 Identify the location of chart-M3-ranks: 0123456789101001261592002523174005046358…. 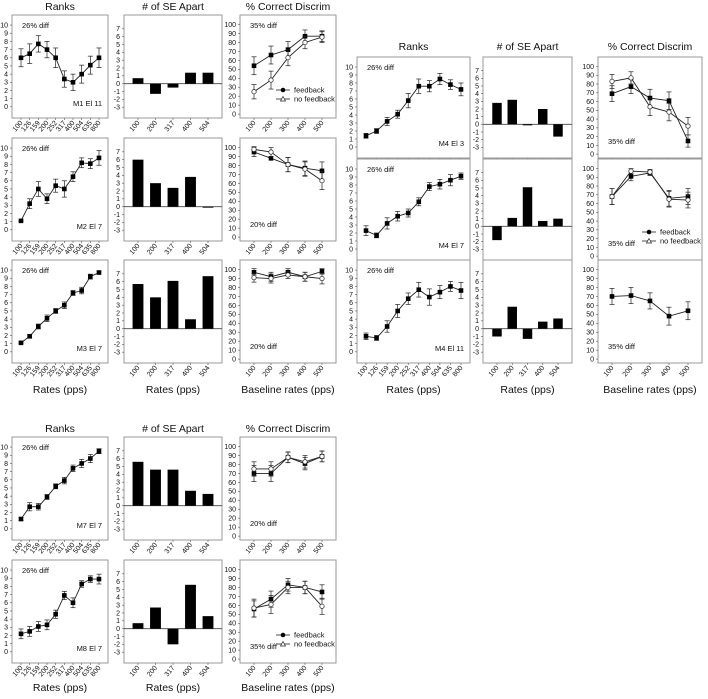
(54, 318).